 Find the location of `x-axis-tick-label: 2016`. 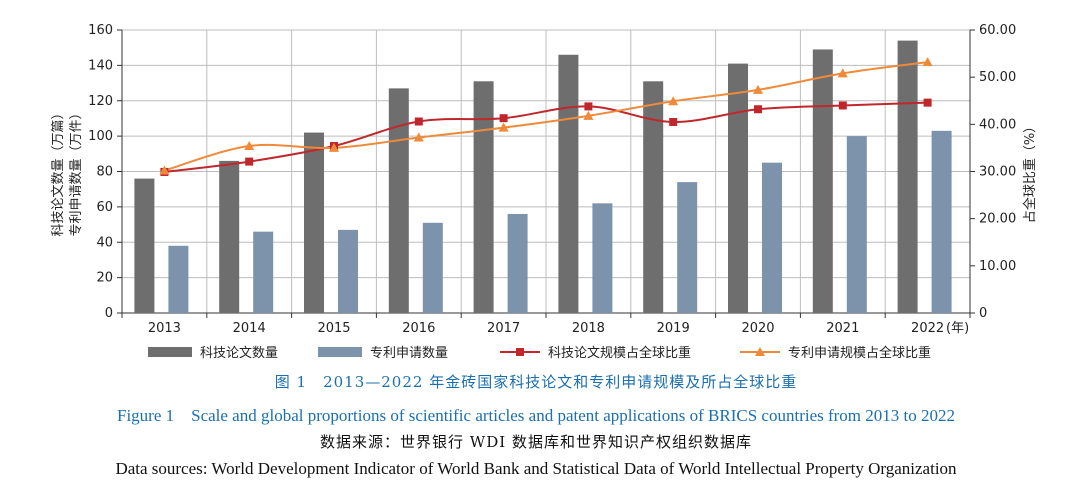

x-axis-tick-label: 2016 is located at coordinates (418, 328).